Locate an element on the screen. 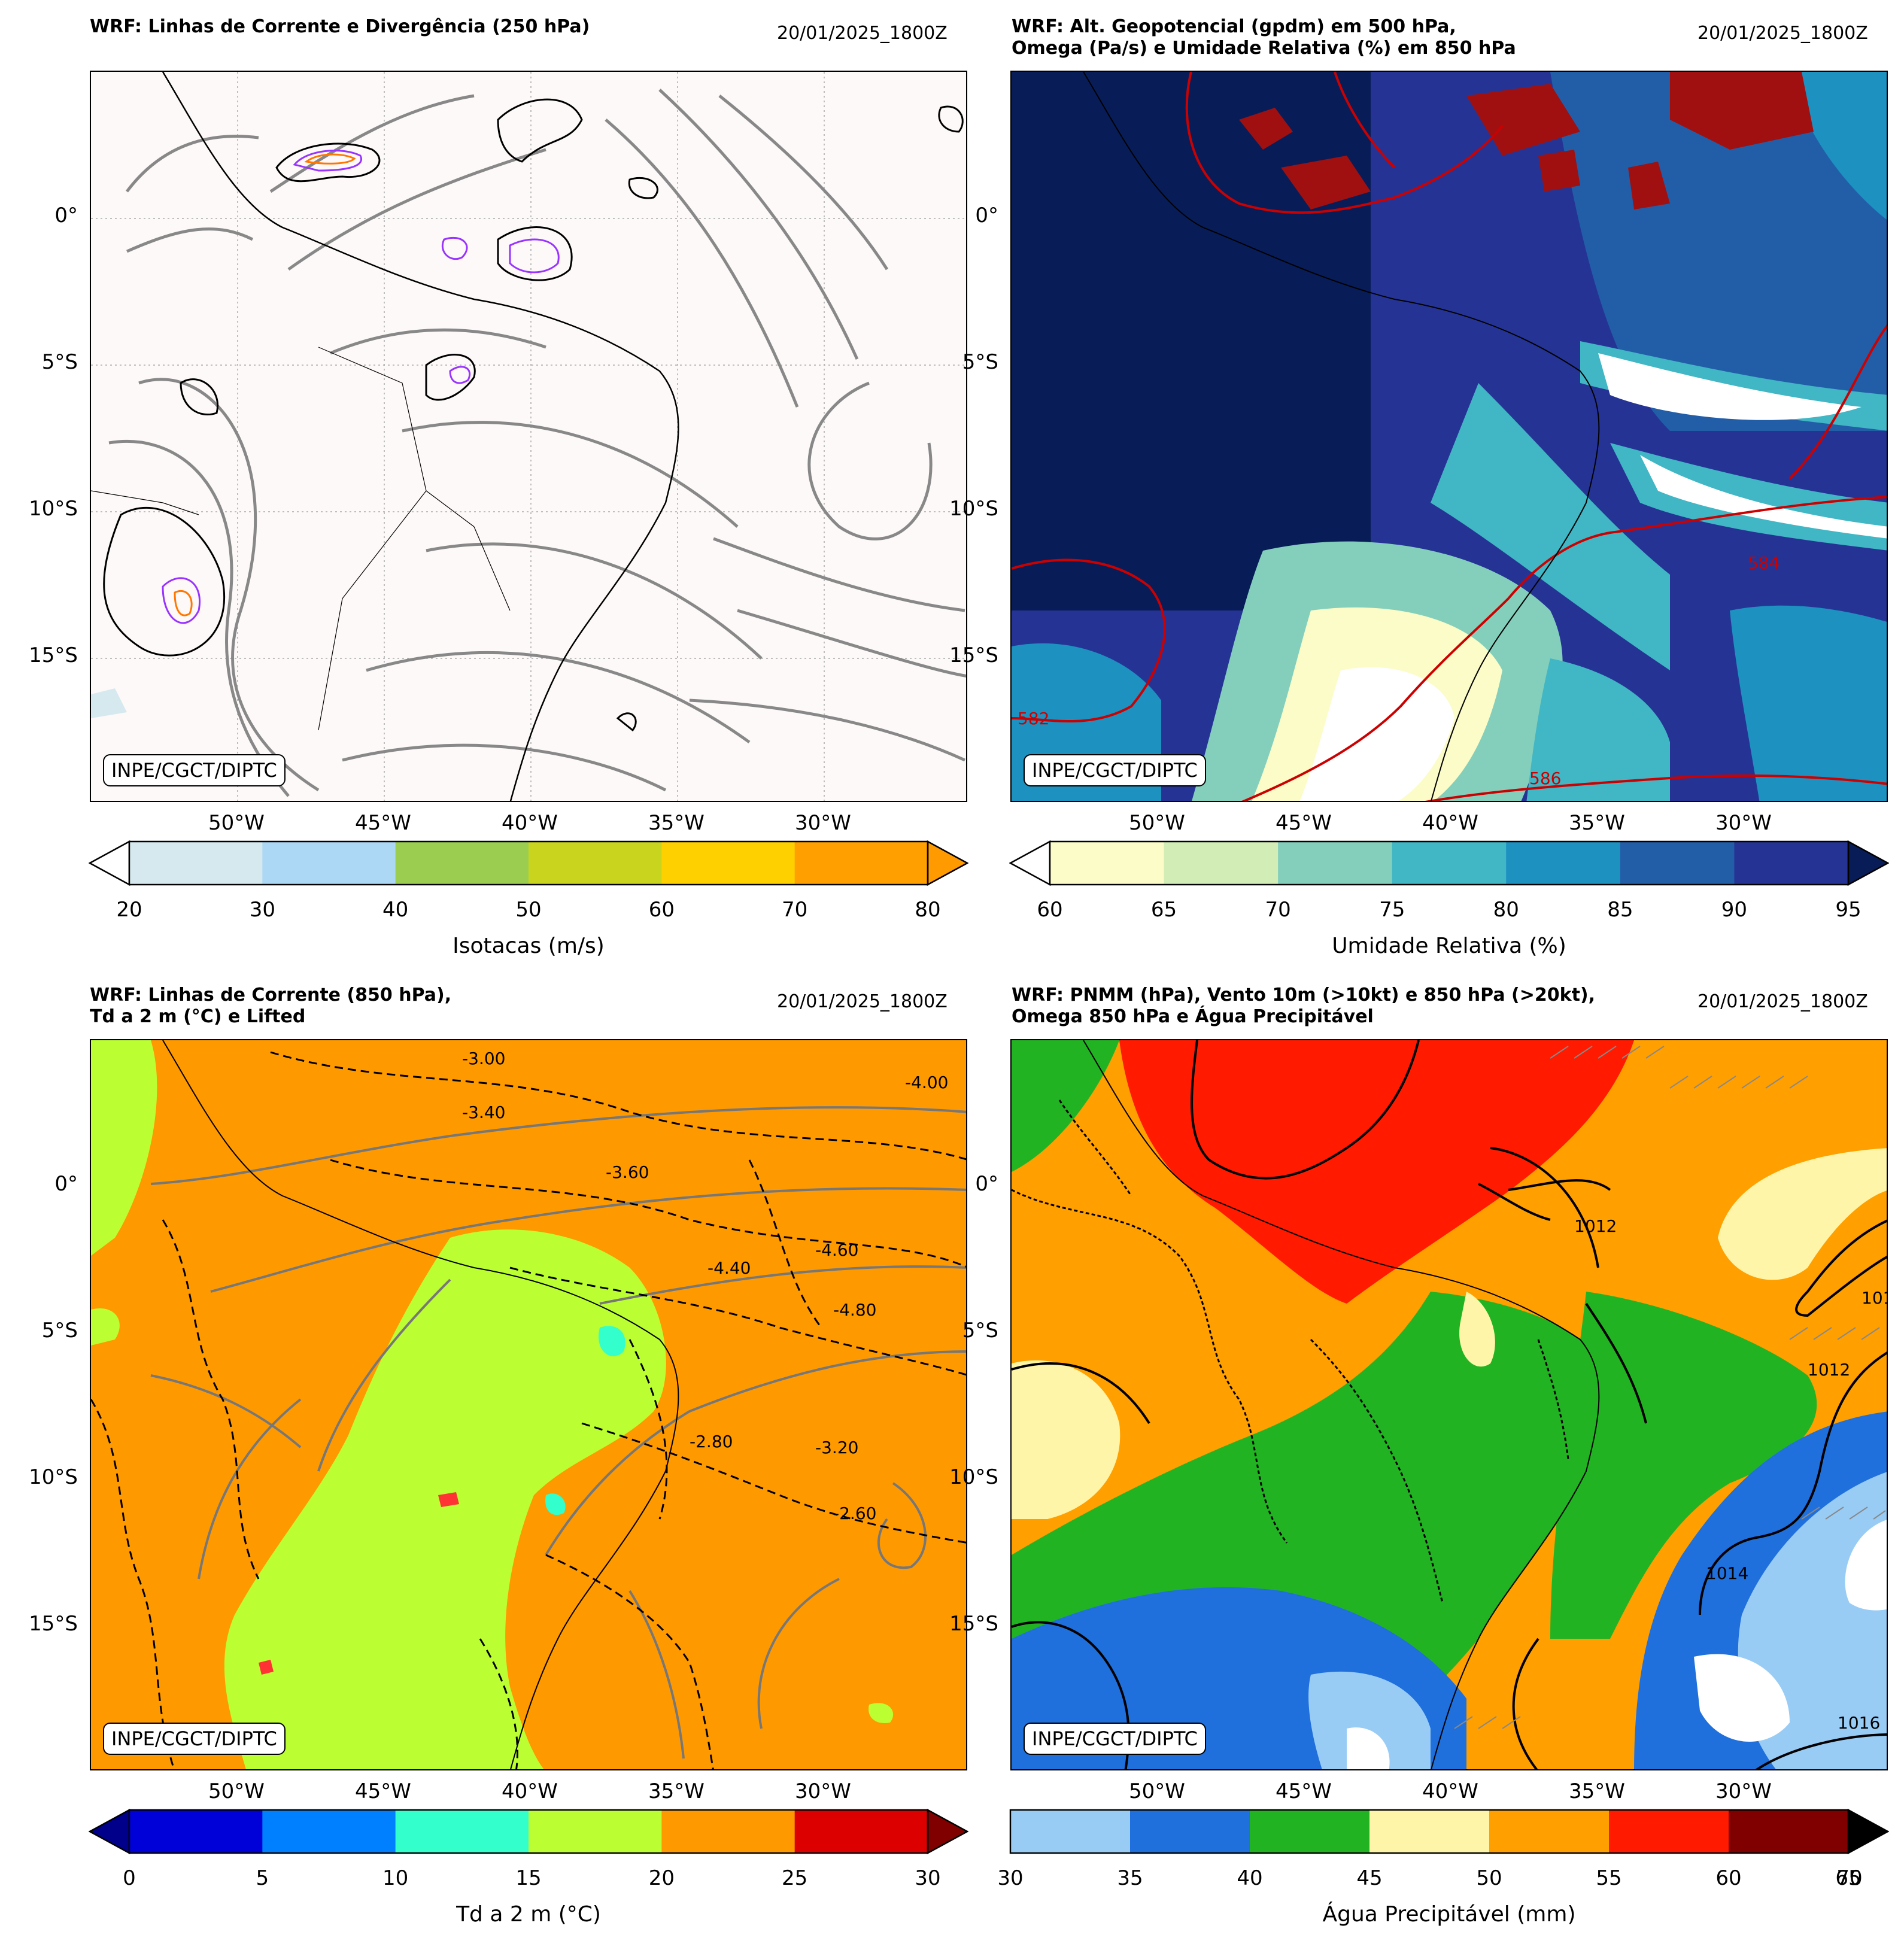  colorbar-tick-label: 30 is located at coordinates (262, 910).